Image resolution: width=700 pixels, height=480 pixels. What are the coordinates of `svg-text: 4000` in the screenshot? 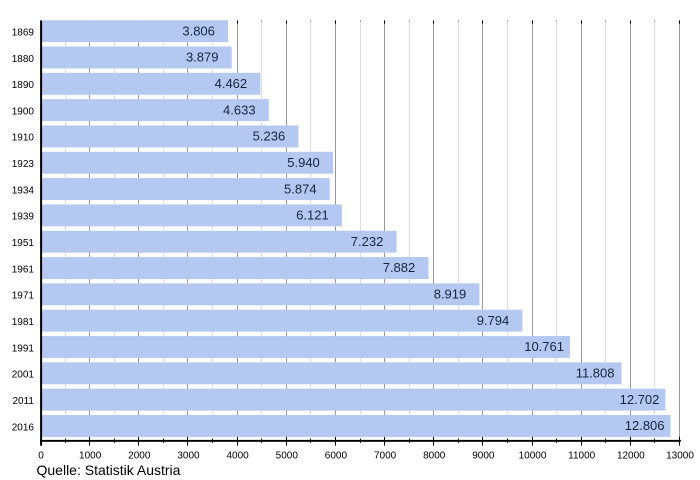 It's located at (237, 456).